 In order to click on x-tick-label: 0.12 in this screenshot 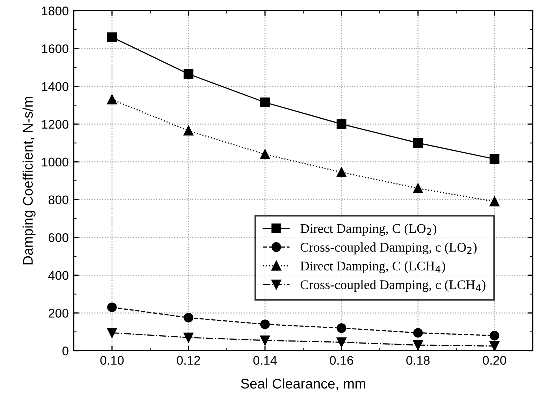, I will do `click(188, 361)`.